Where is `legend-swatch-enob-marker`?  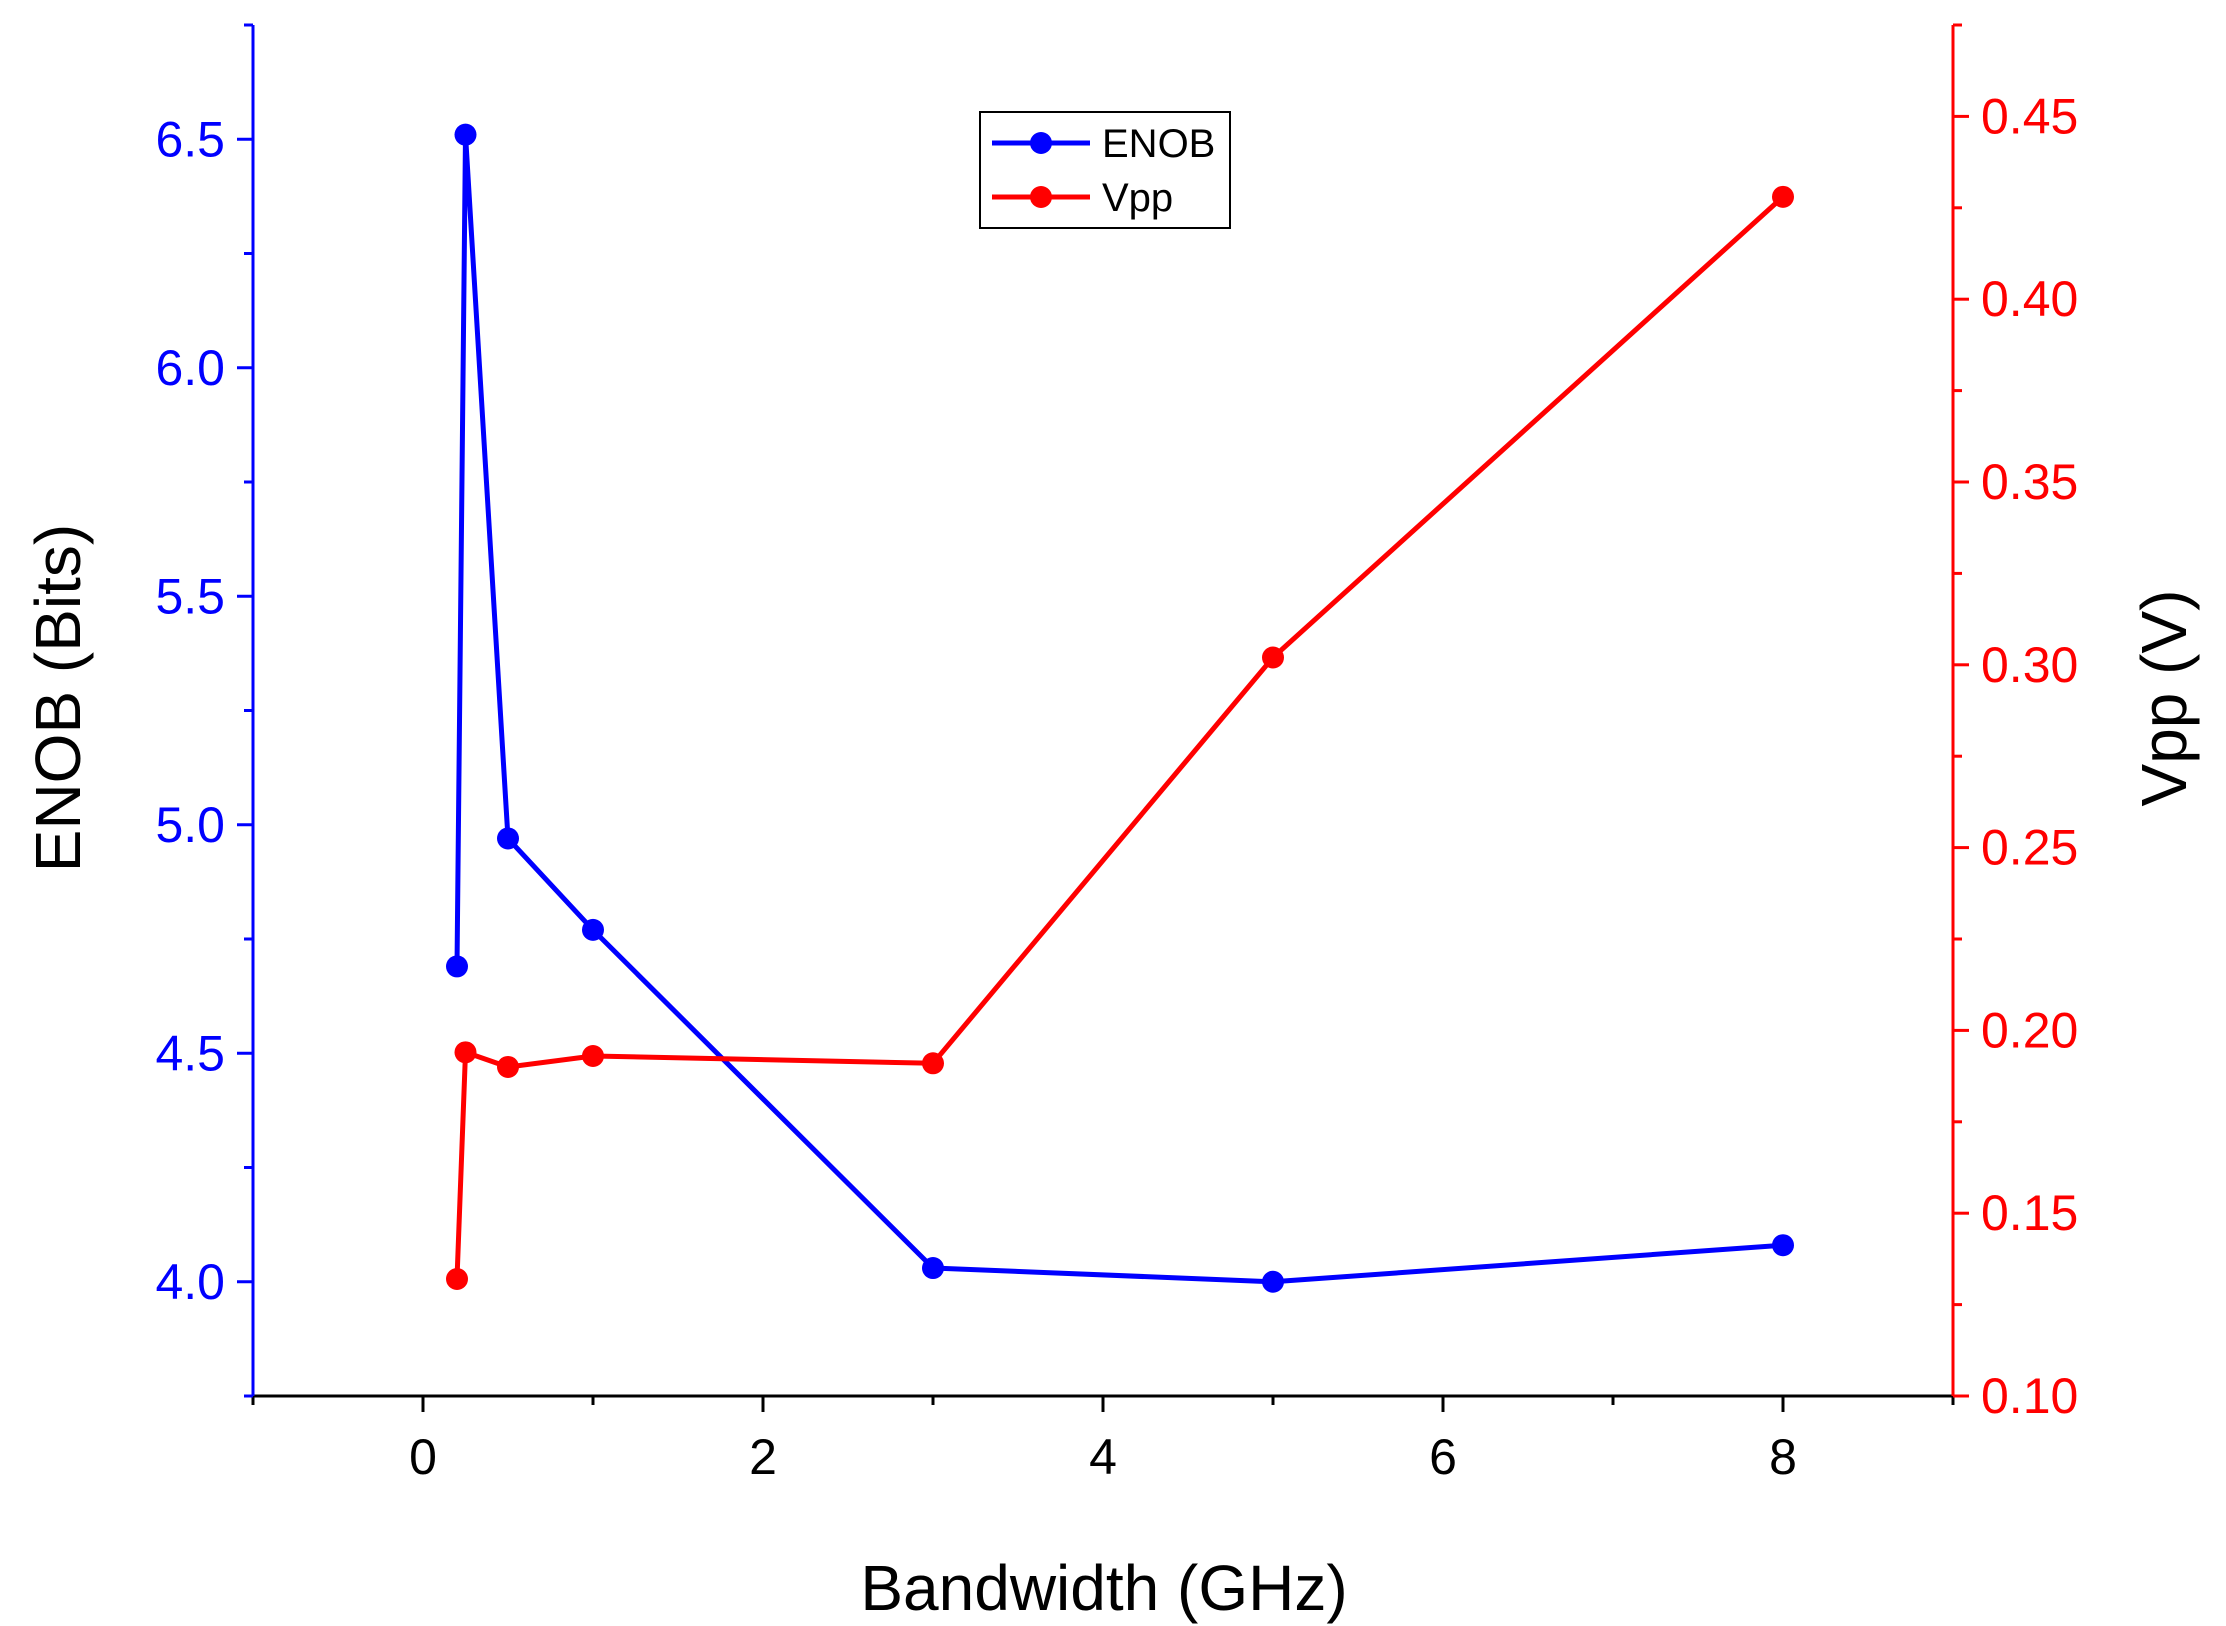 legend-swatch-enob-marker is located at coordinates (1041, 143).